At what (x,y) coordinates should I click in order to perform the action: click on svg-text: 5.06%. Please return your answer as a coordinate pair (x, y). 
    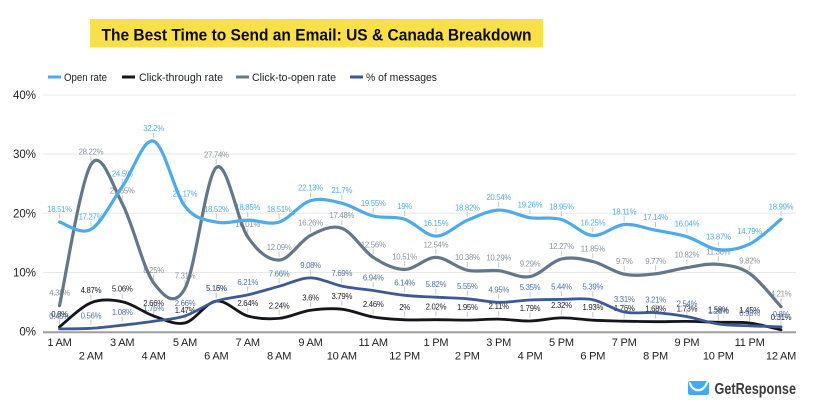
    Looking at the image, I should click on (122, 289).